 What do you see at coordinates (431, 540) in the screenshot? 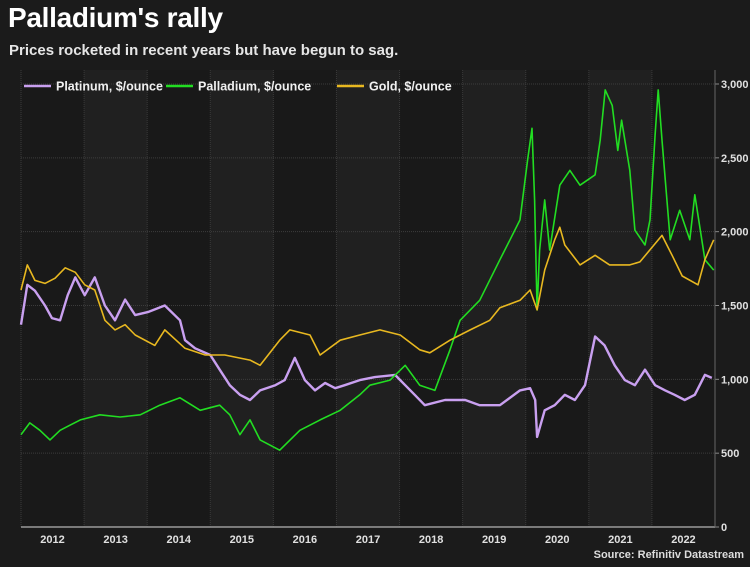
I see `x-tick-label: 2018` at bounding box center [431, 540].